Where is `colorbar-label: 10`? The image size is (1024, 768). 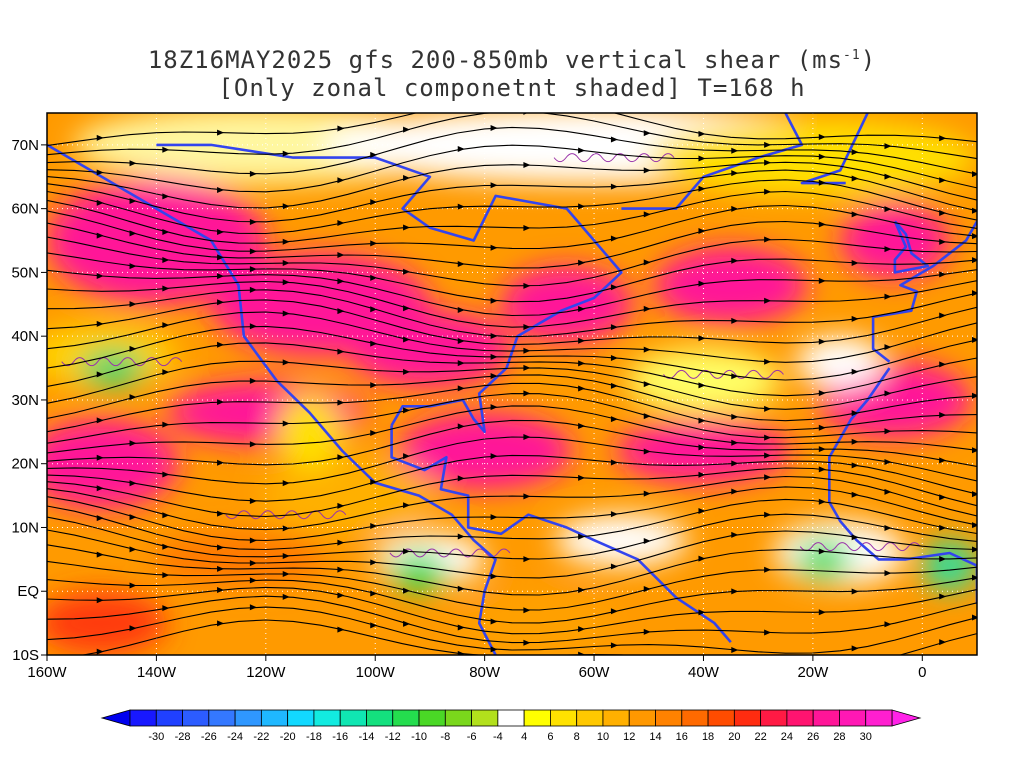 colorbar-label: 10 is located at coordinates (603, 737).